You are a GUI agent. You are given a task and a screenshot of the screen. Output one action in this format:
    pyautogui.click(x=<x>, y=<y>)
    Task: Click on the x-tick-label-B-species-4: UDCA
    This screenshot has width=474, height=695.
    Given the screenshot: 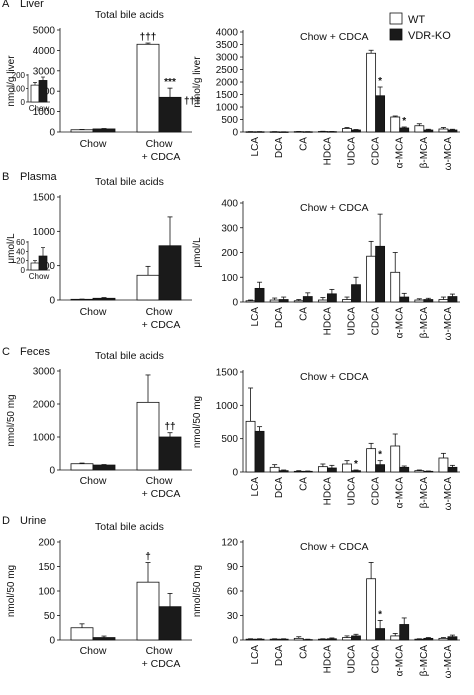 What is the action you would take?
    pyautogui.click(x=352, y=321)
    